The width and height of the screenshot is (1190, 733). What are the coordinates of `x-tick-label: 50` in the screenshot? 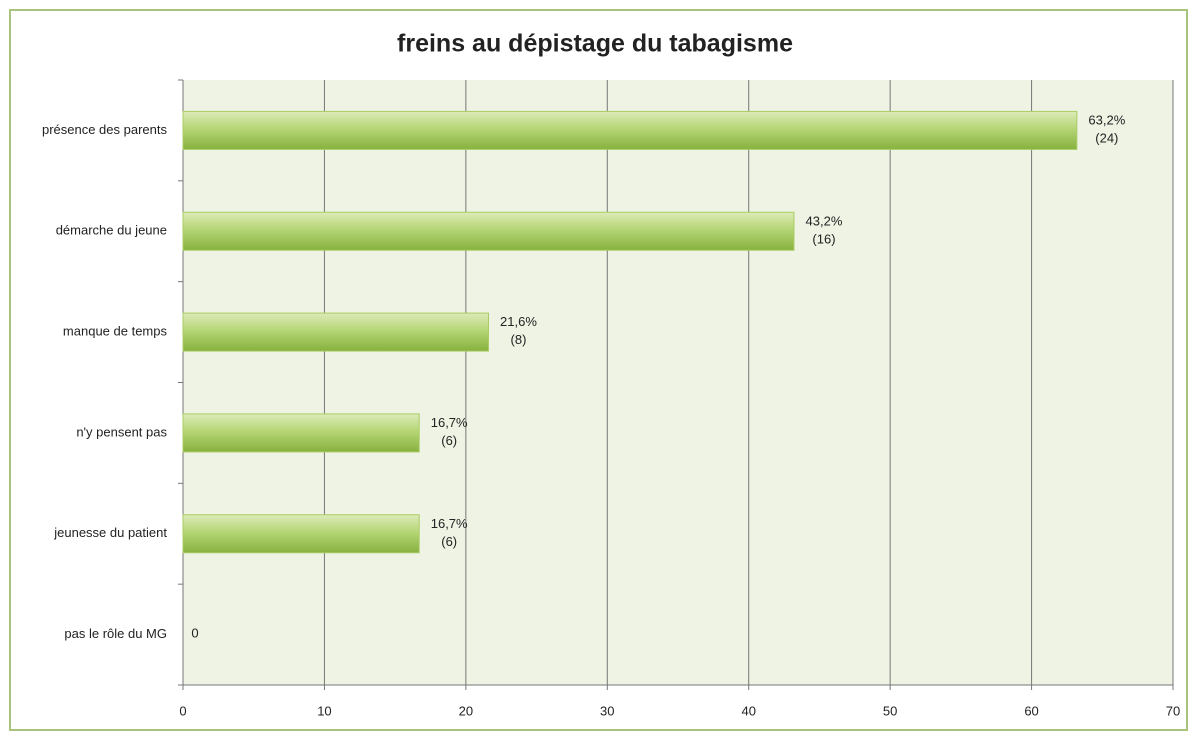 It's located at (890, 710).